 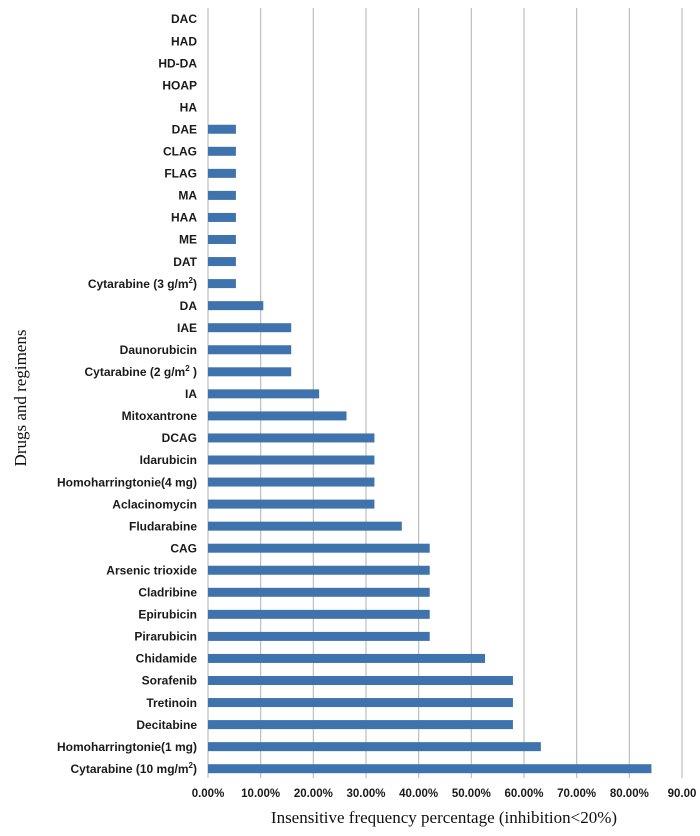 I want to click on category-label: DAC, so click(x=184, y=19).